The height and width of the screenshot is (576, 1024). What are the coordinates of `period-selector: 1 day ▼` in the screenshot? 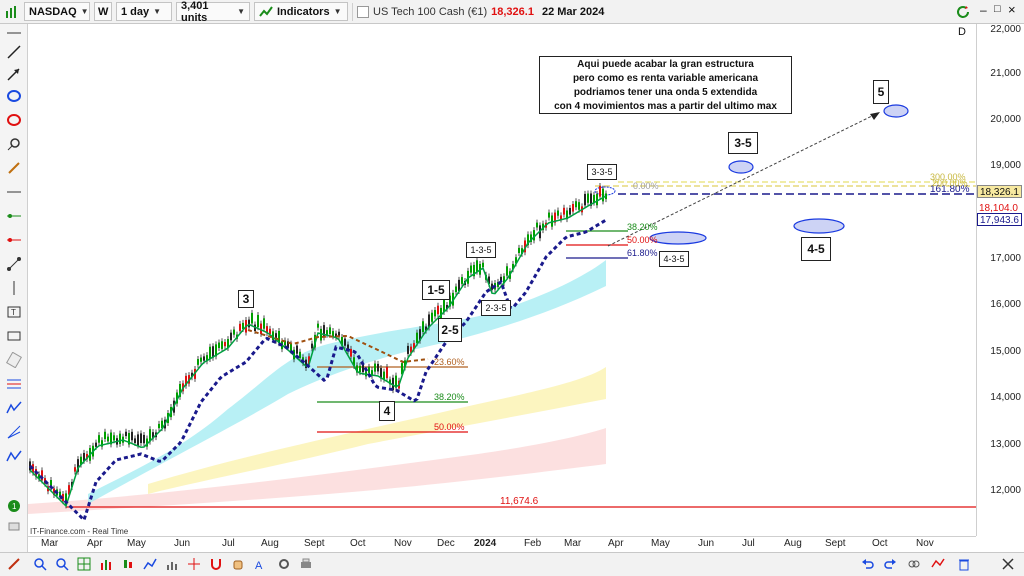 It's located at (144, 11).